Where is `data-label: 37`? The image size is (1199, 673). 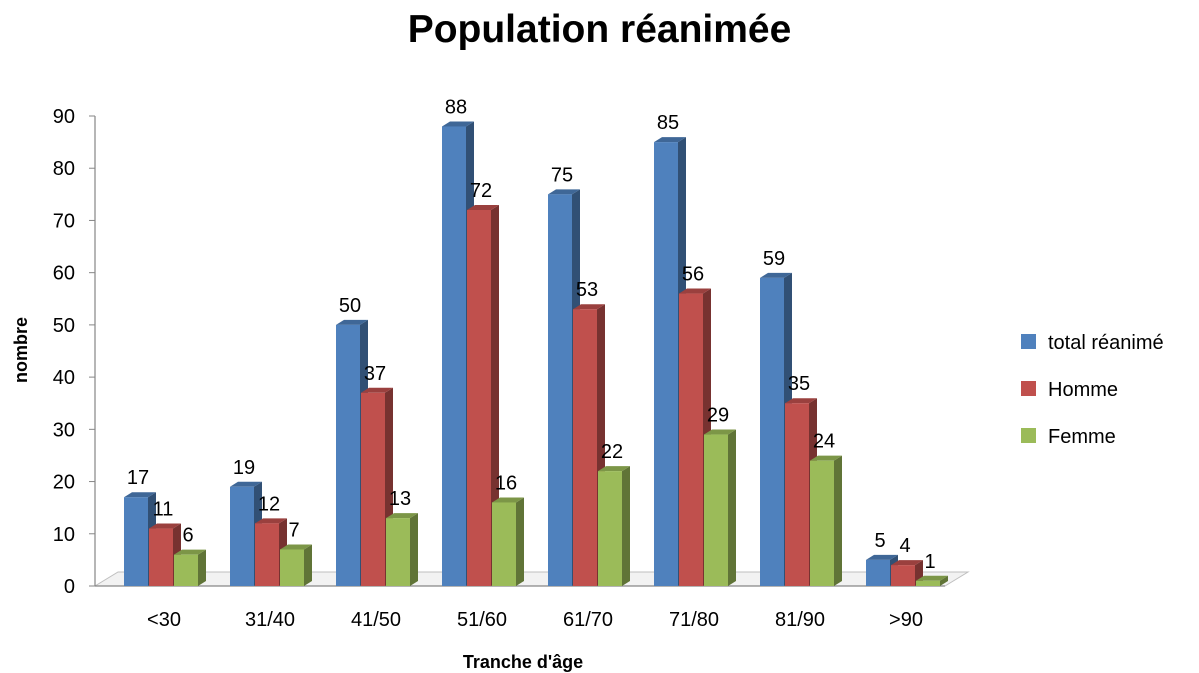
data-label: 37 is located at coordinates (375, 374).